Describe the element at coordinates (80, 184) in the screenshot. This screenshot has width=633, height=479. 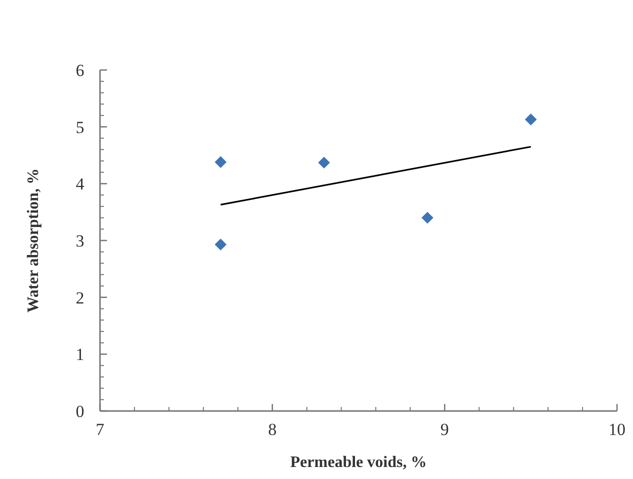
I see `y-tick-label: 4` at that location.